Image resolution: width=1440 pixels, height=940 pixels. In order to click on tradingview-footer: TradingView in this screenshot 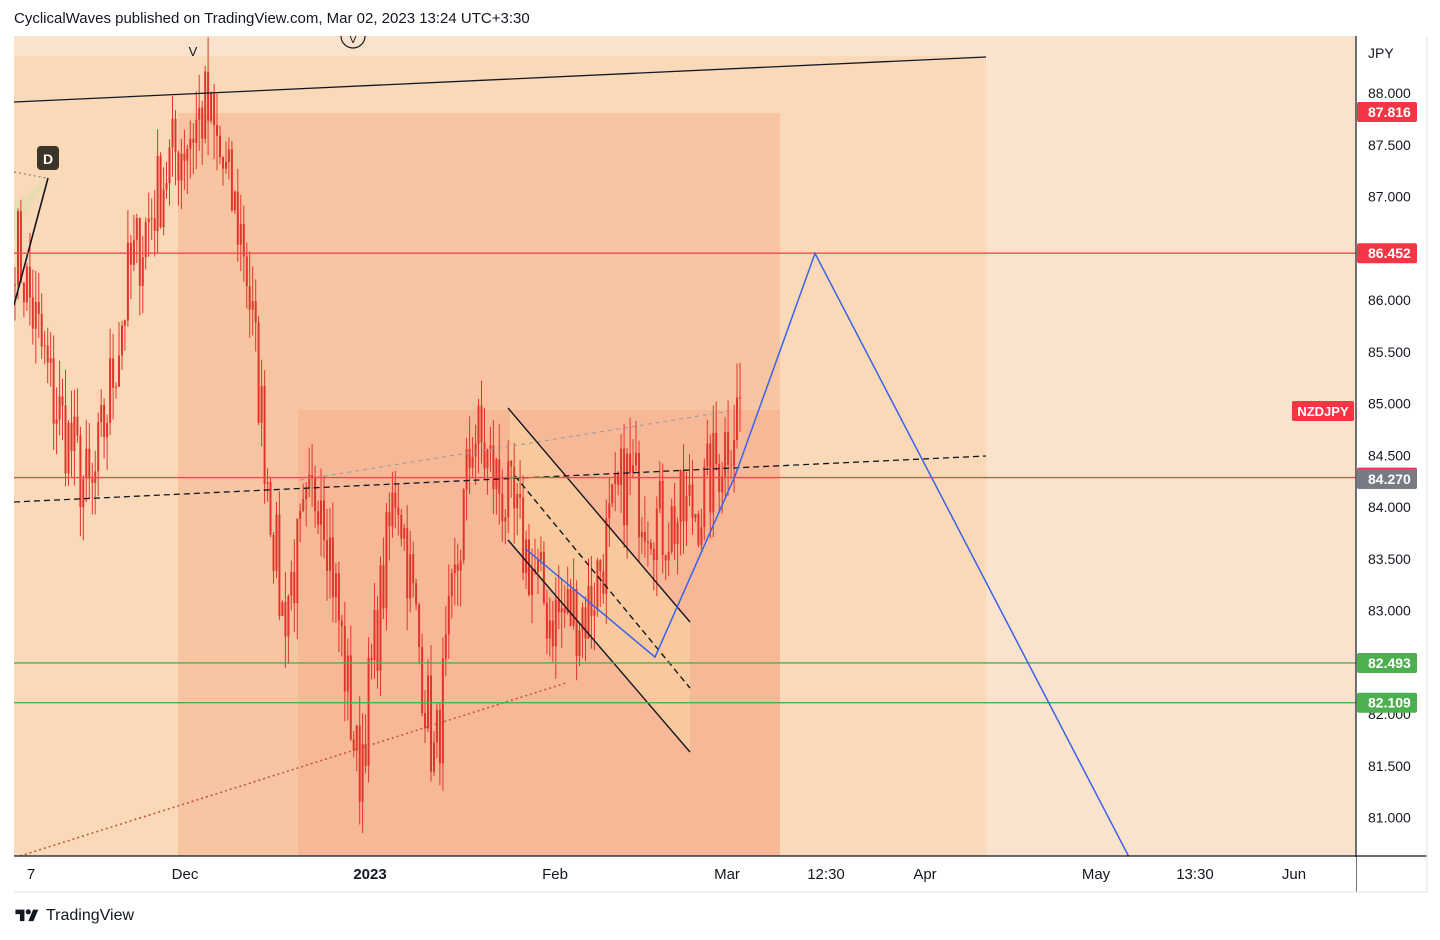, I will do `click(74, 916)`.